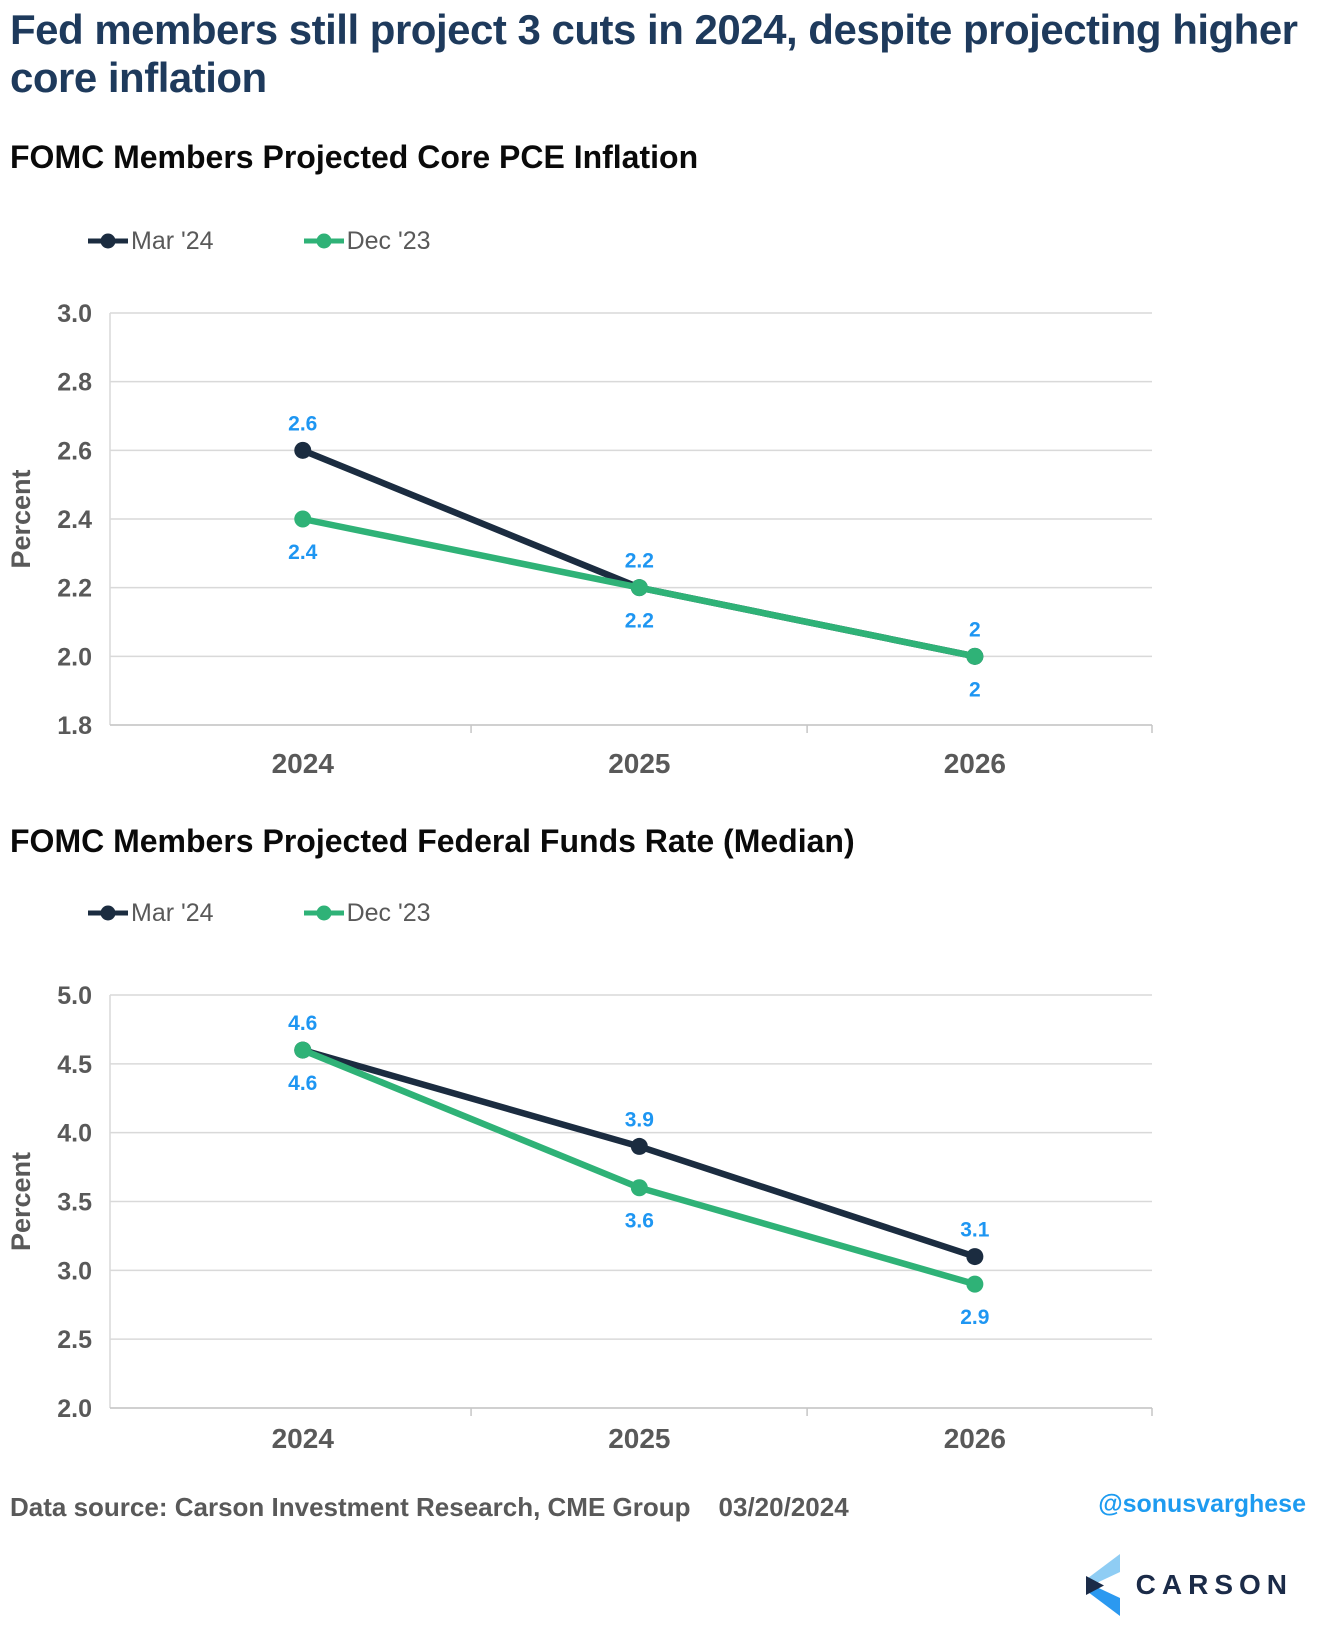  I want to click on svg-text: 1.8, so click(74, 726).